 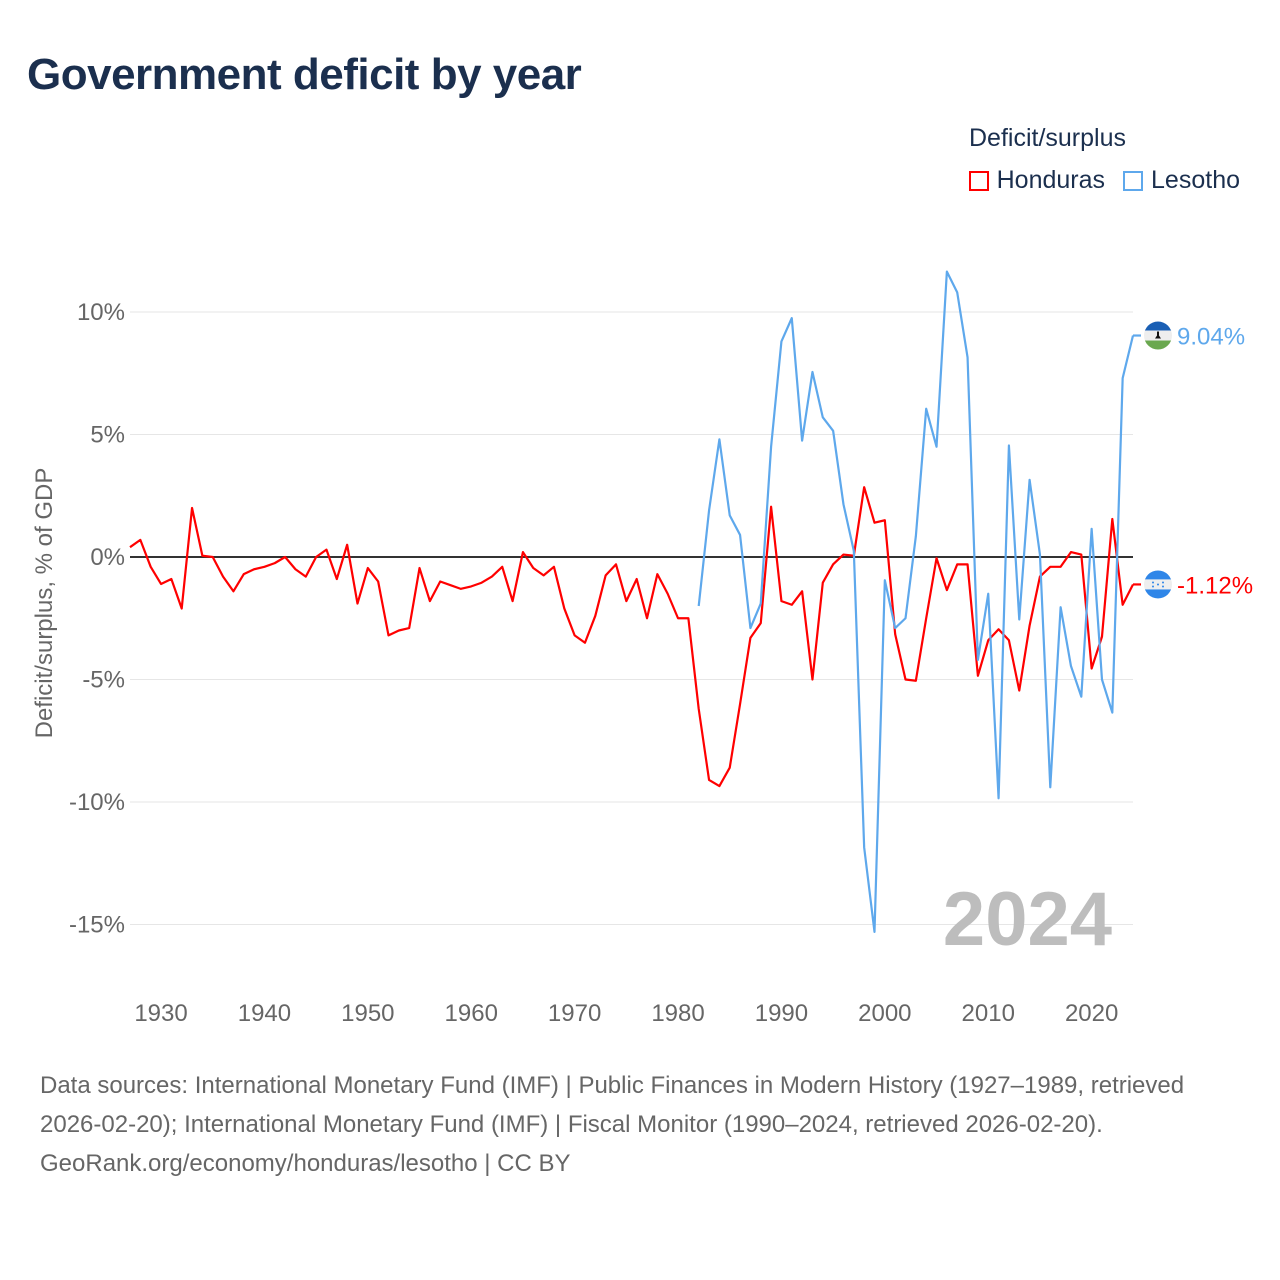 I want to click on y-axis-label: Deficit/surplus, % of GDP, so click(x=44, y=603).